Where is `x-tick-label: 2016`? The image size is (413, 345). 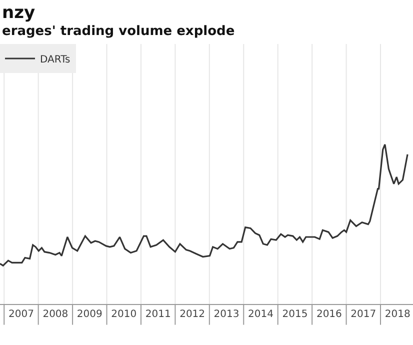 x-tick-label: 2016 is located at coordinates (329, 314).